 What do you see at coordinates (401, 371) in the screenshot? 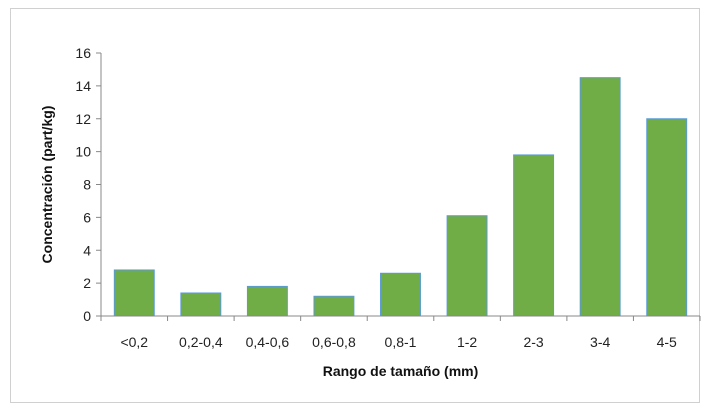
I see `x-axis-title: Rango de tamaño (mm)` at bounding box center [401, 371].